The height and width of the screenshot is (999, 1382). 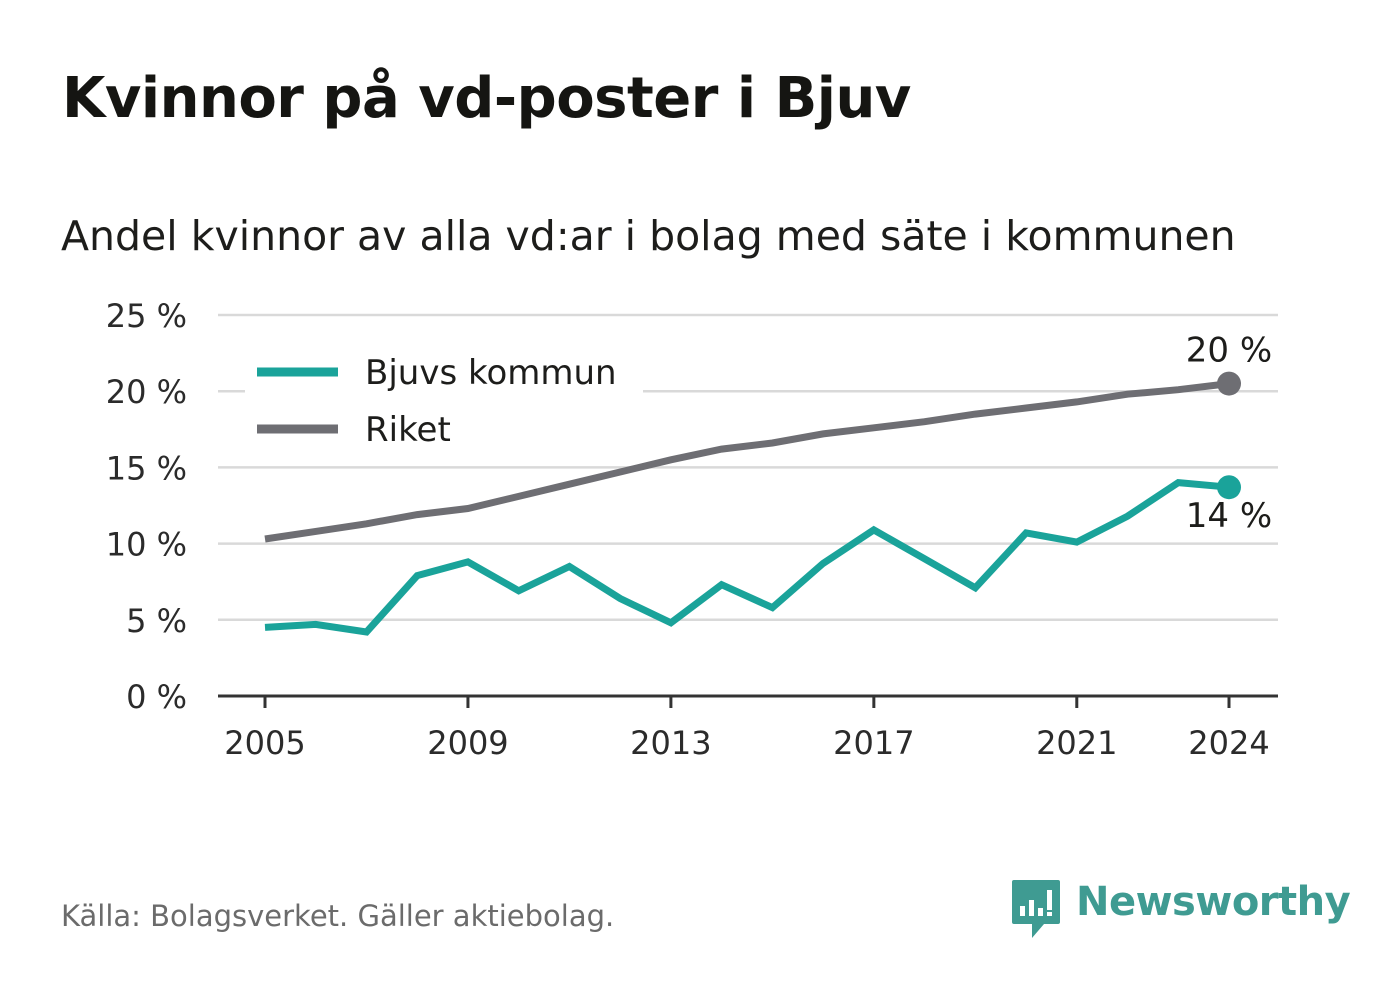 I want to click on x-axis: 2005 2009 2013 2017 2021 2024, so click(x=748, y=728).